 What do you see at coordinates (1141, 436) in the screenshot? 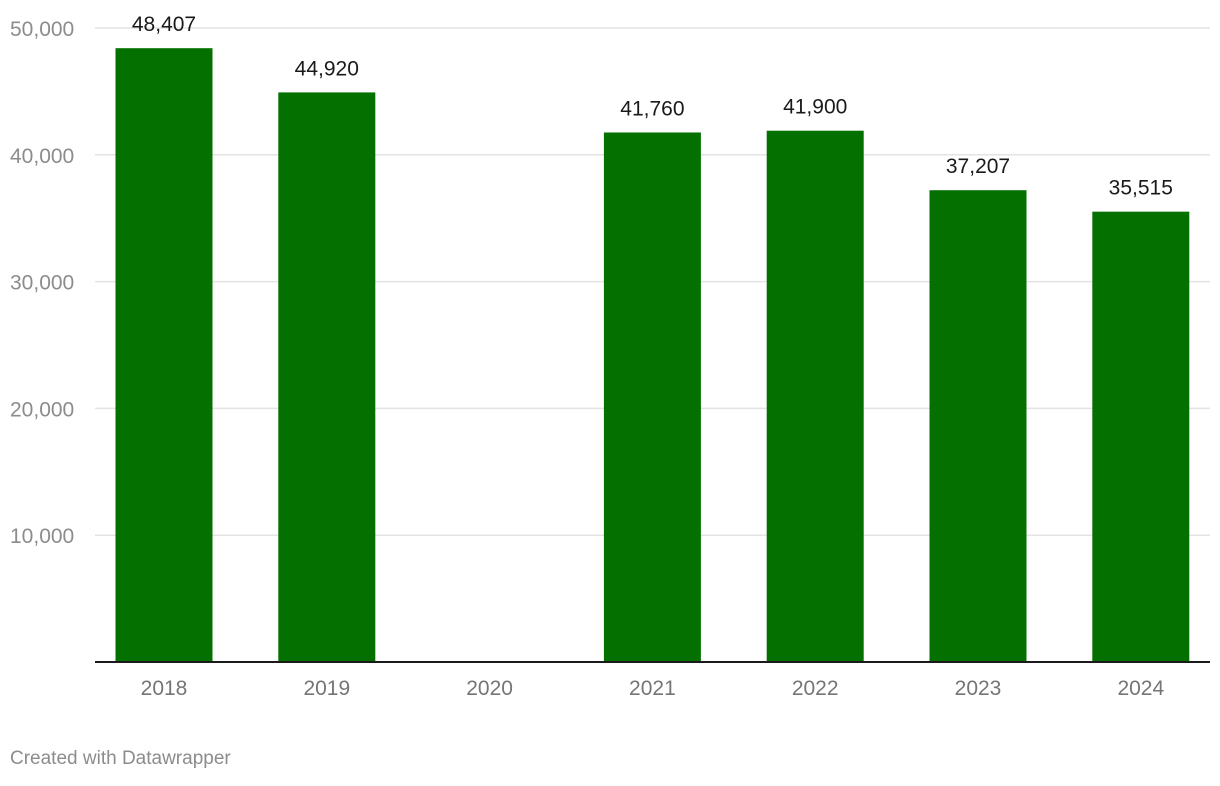
I see `bar-2024` at bounding box center [1141, 436].